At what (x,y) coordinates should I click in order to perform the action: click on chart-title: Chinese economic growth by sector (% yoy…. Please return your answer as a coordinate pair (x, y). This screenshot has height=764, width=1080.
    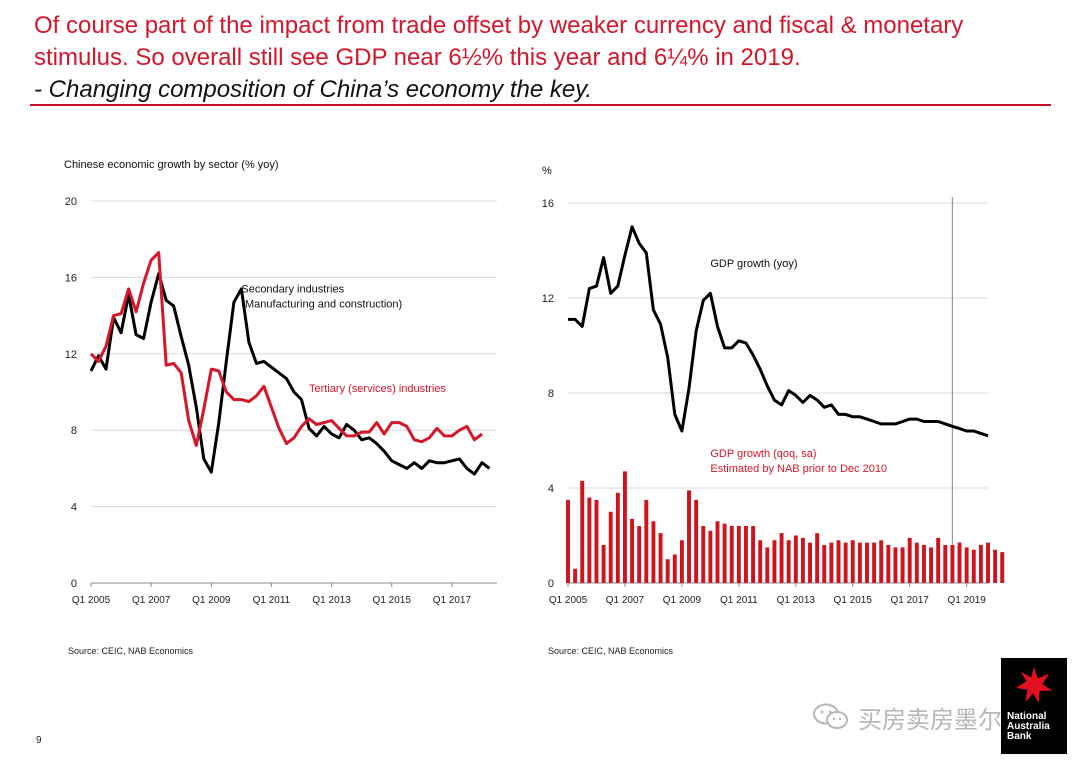
    Looking at the image, I should click on (171, 165).